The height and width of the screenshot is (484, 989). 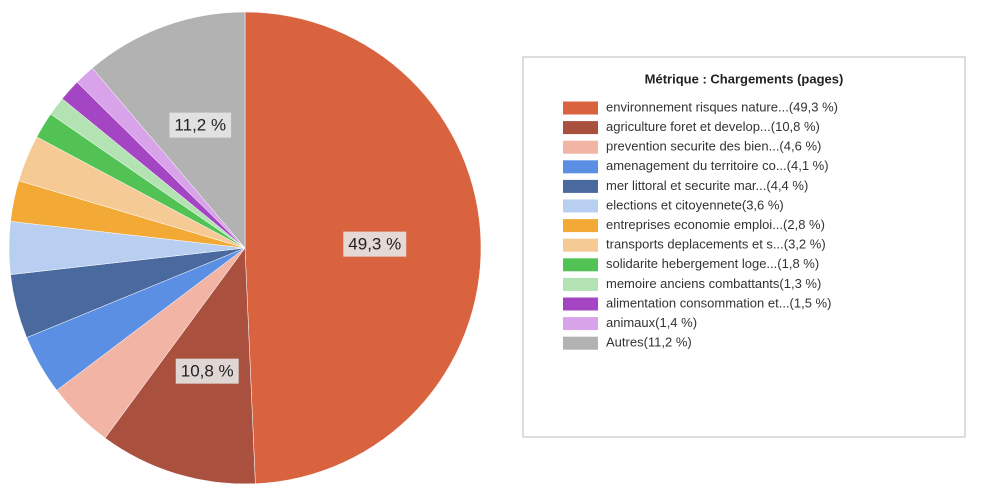 I want to click on legend-label: alimentation consommation et...(1,5 %), so click(x=718, y=302).